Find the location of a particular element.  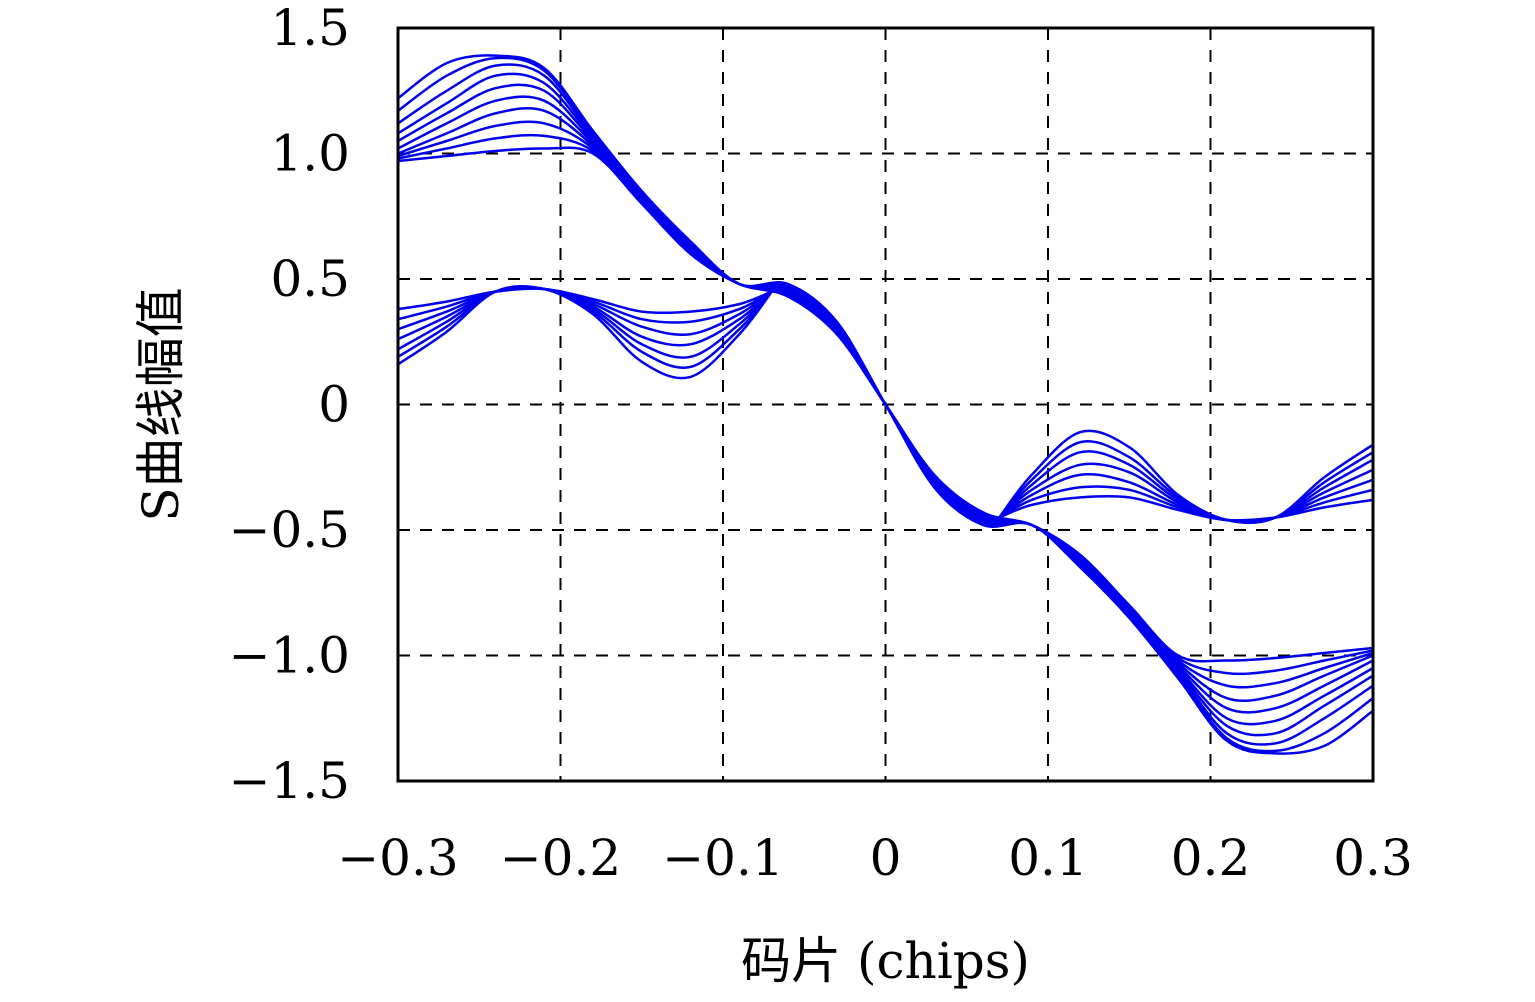

x-tick-label: −0.2 is located at coordinates (560, 858).